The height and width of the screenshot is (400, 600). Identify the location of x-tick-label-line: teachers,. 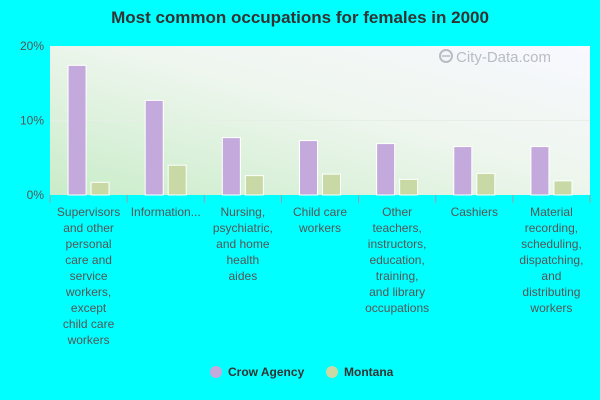
(396, 228).